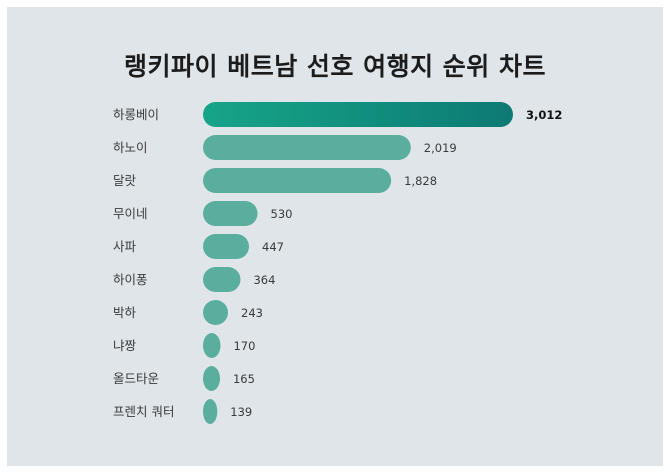  I want to click on category-label: 올드타운, so click(136, 378).